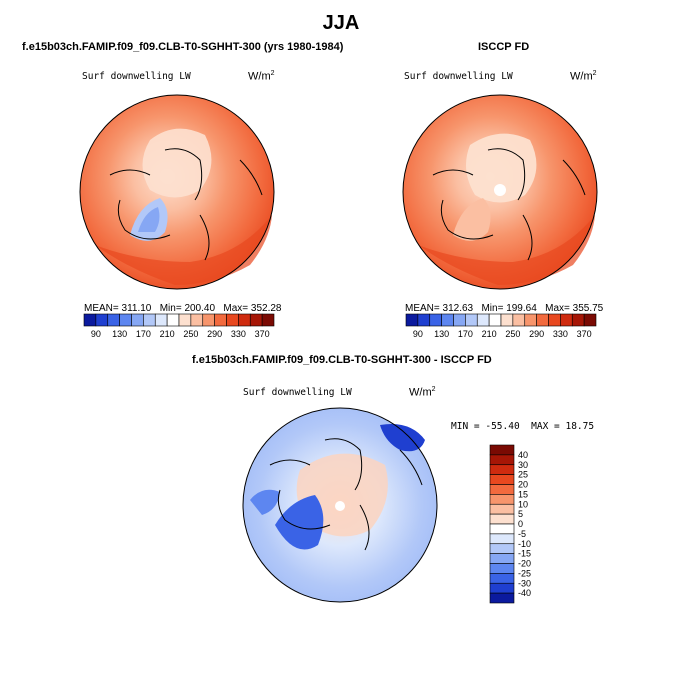 This screenshot has height=682, width=682. Describe the element at coordinates (512, 334) in the screenshot. I see `panel2-colorbar-tick-label: 250` at that location.